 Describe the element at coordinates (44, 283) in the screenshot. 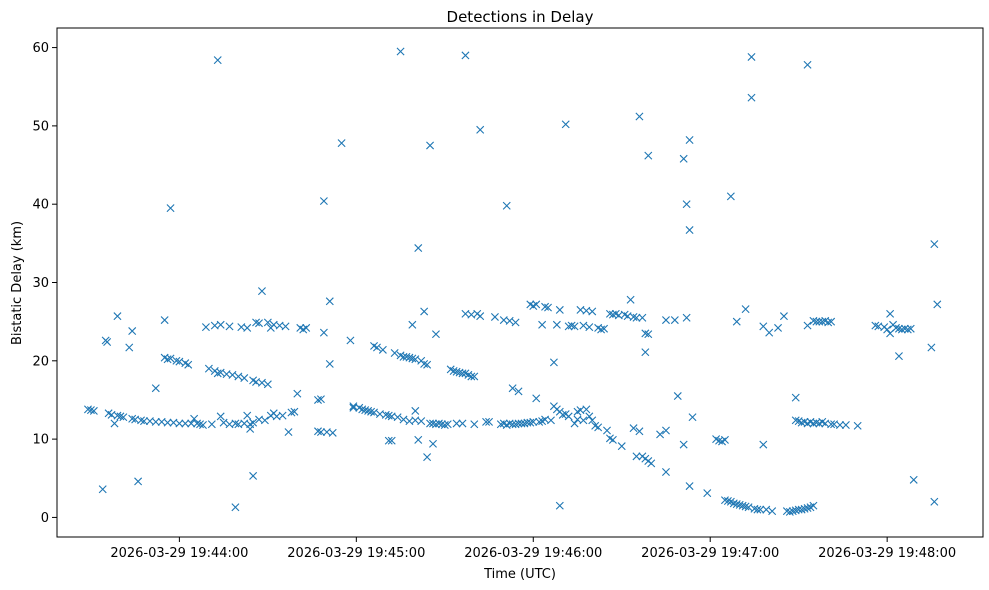

I see `y-axis: 0 10 20 30 40 50 60` at that location.